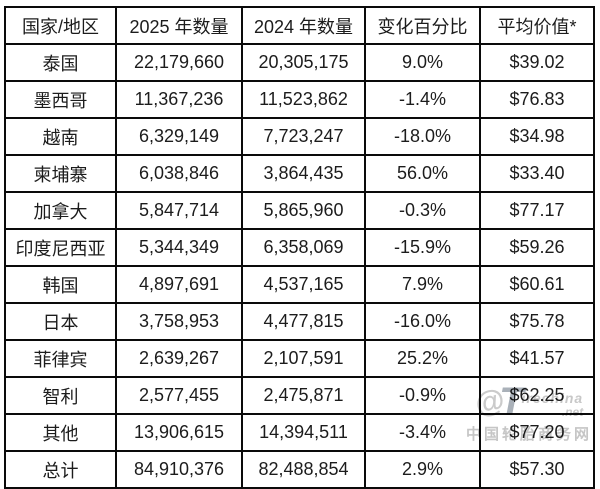 The image size is (600, 489). I want to click on table-row: 加拿大 5,847,714 5,865,960 -0.3% $77.17, so click(299, 210).